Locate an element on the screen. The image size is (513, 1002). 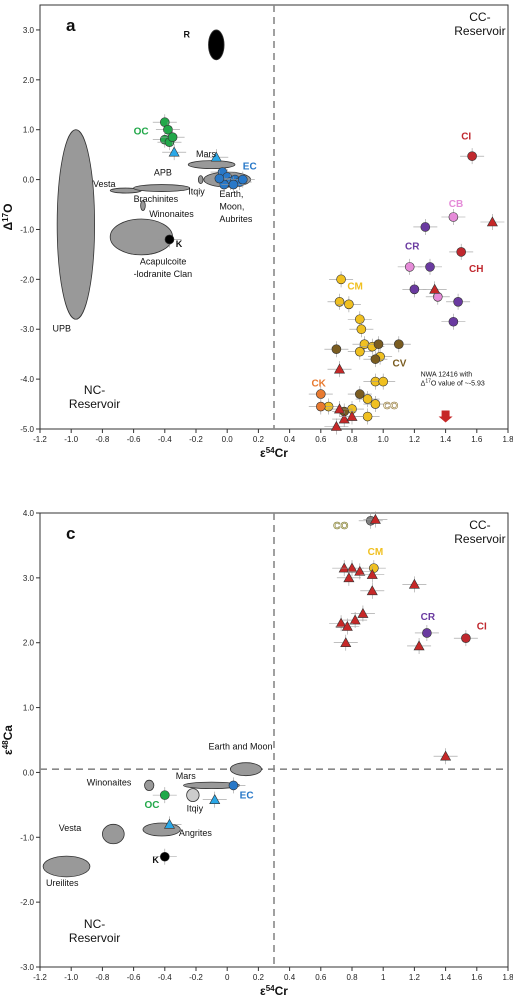
panel-c-y-tick-label: 0.0 is located at coordinates (29, 772).